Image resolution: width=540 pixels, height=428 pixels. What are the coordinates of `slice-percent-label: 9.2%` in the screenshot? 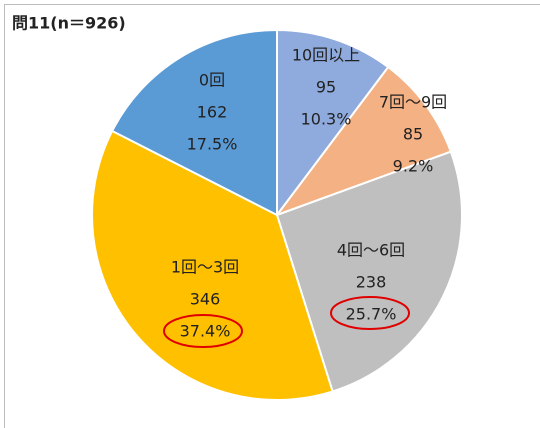 It's located at (413, 166).